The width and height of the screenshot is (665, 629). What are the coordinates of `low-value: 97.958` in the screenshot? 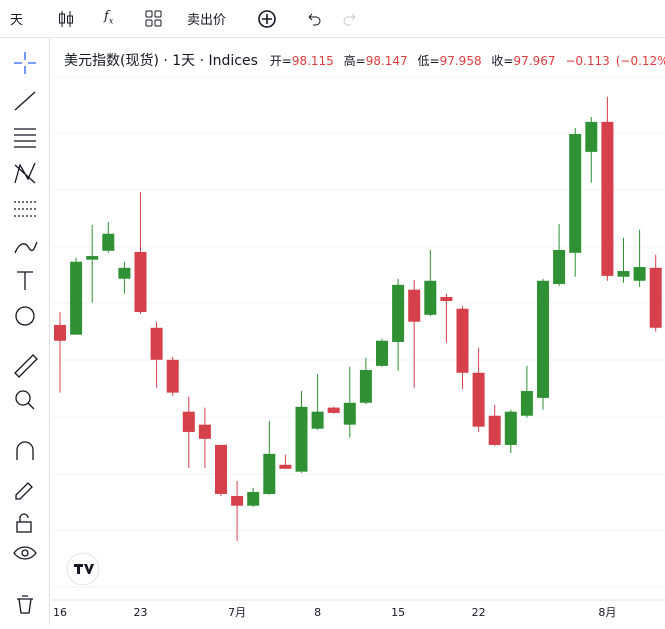 It's located at (460, 61).